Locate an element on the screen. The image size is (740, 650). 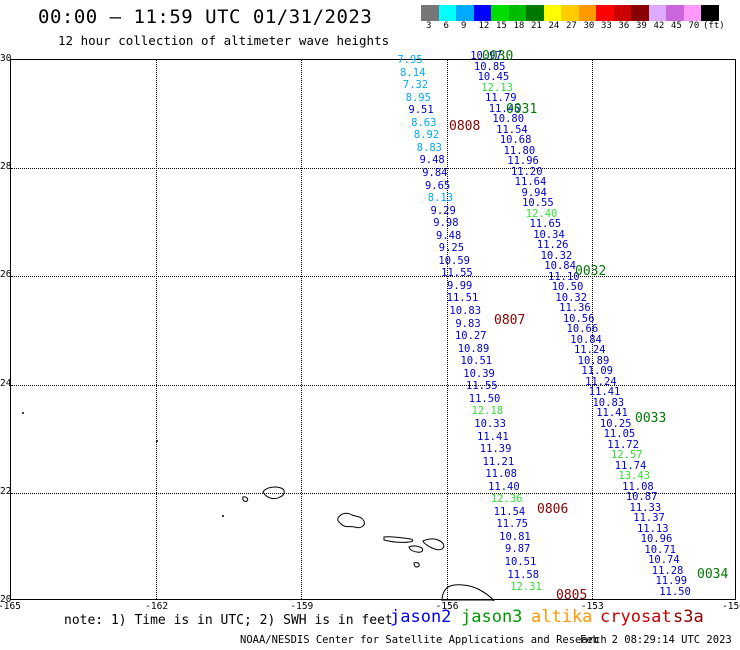
wave-height-value: 10.39 is located at coordinates (479, 373).